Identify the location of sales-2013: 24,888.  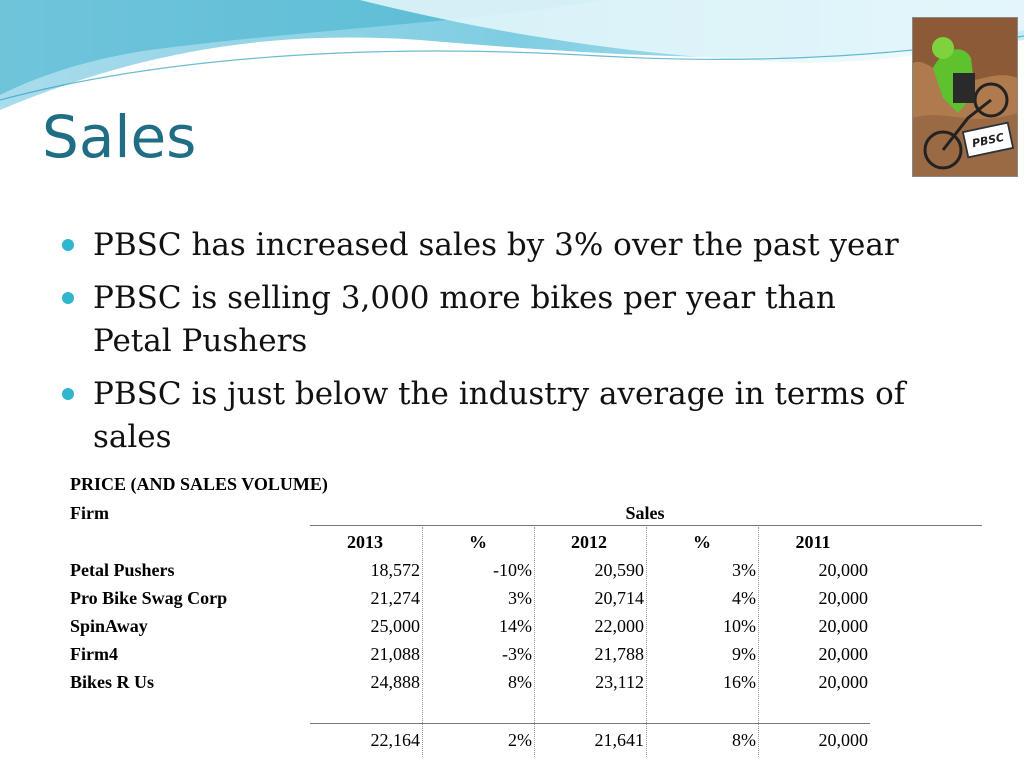
(395, 682).